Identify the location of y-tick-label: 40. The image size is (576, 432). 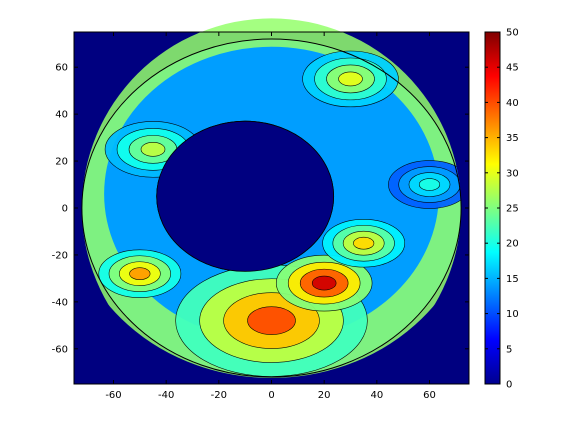
(61, 115).